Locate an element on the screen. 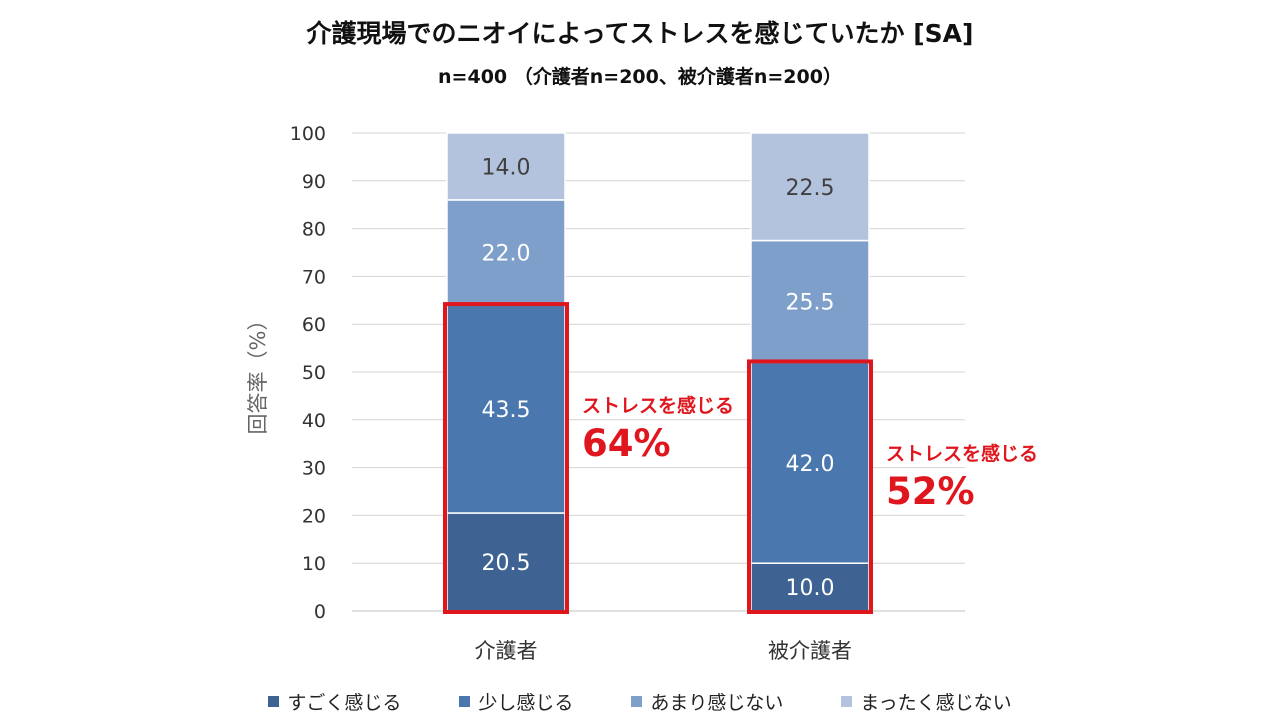 This screenshot has width=1280, height=720. y-tick-label: 40 is located at coordinates (314, 421).